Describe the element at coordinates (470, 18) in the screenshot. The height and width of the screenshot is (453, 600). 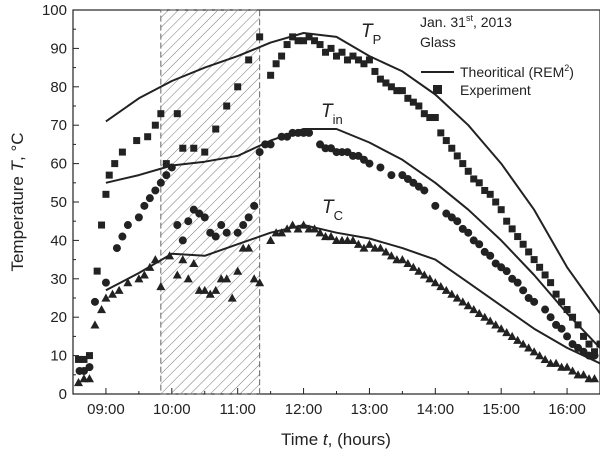
I see `date-sup: st` at that location.